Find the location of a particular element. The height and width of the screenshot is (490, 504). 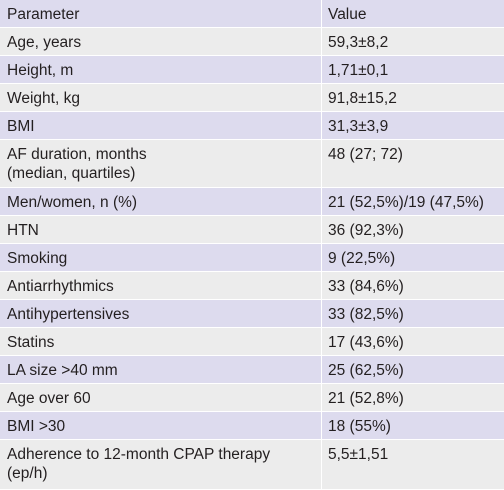

row-value: 33 (82,5%) is located at coordinates (366, 314).